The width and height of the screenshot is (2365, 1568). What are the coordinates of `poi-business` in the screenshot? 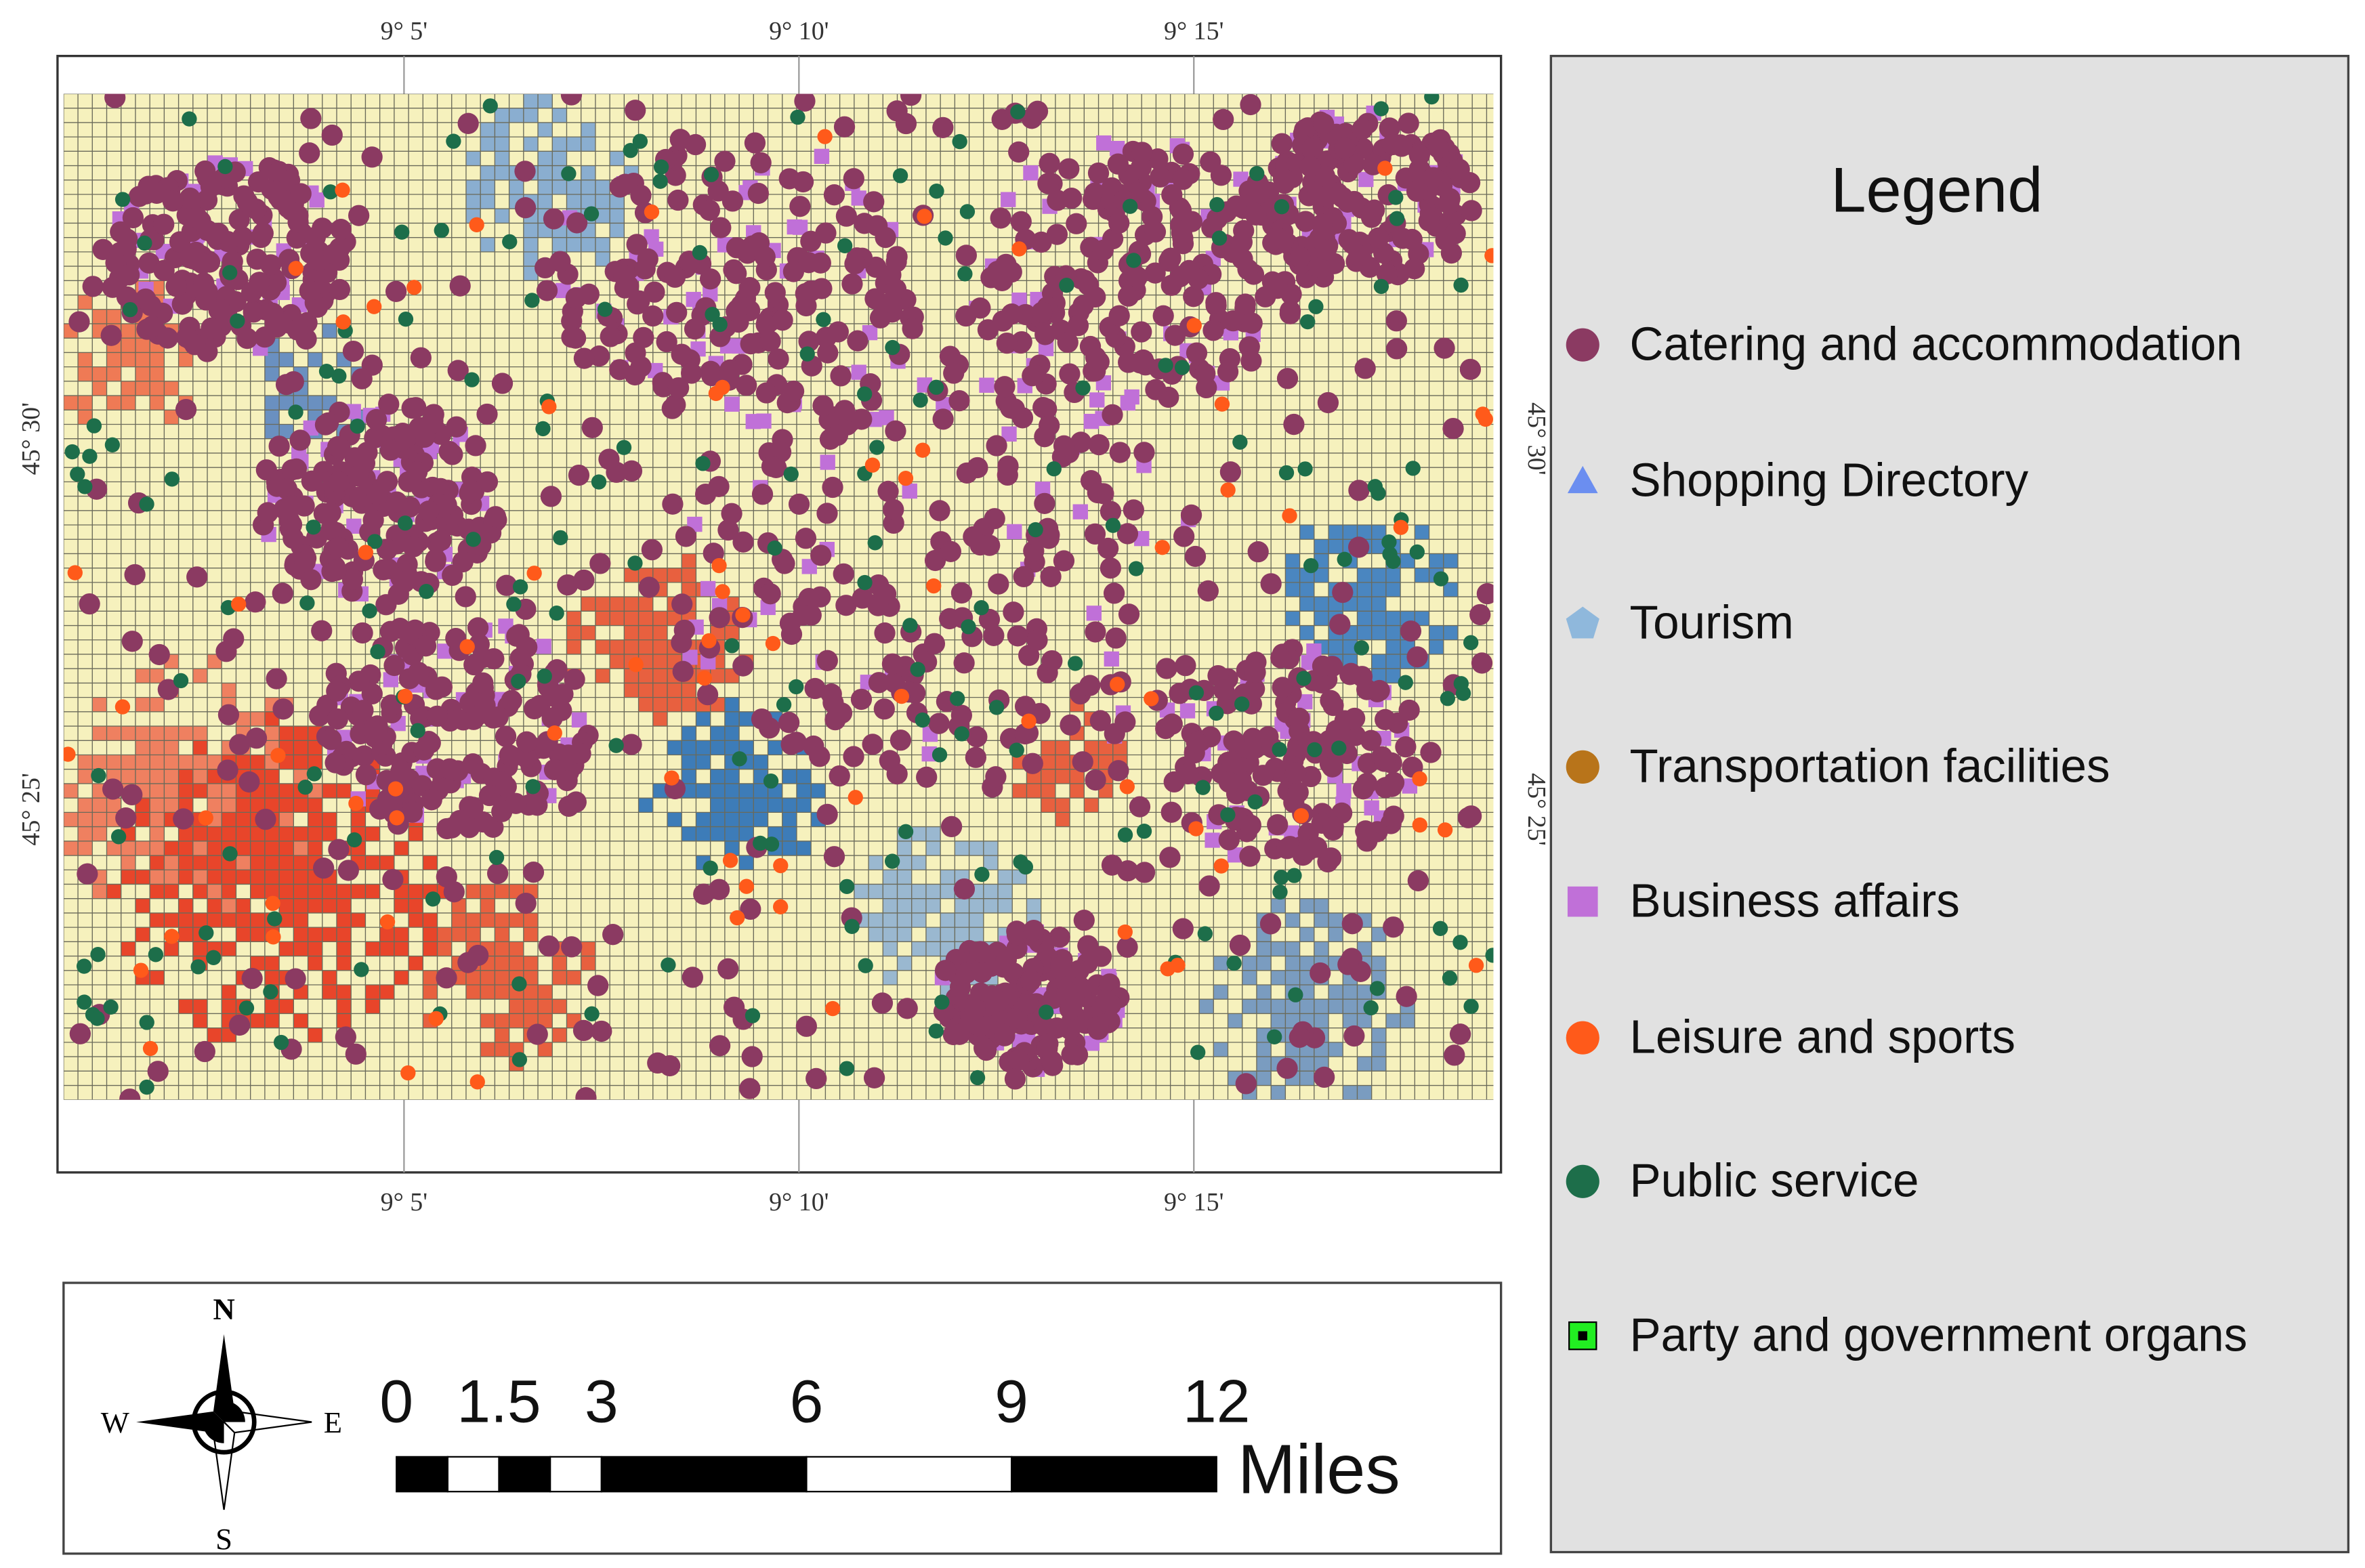 It's located at (822, 156).